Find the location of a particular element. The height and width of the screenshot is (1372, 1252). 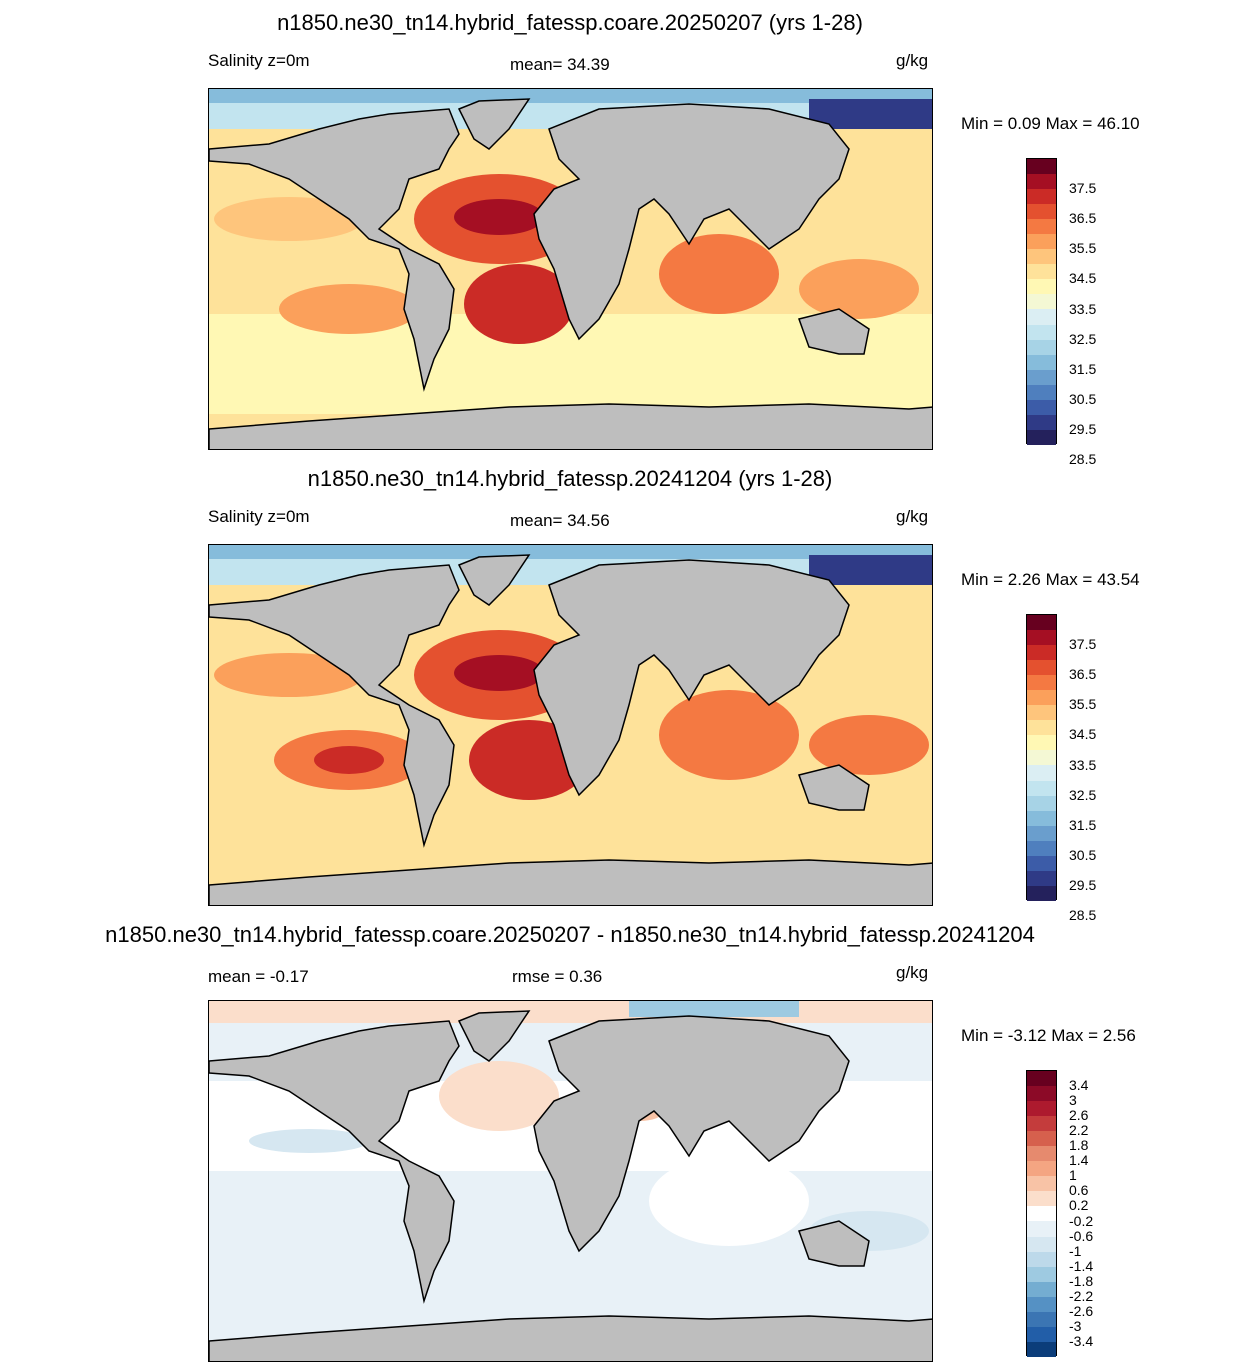

salinity-colorbar-tick-label: 34.5 is located at coordinates (1083, 278).